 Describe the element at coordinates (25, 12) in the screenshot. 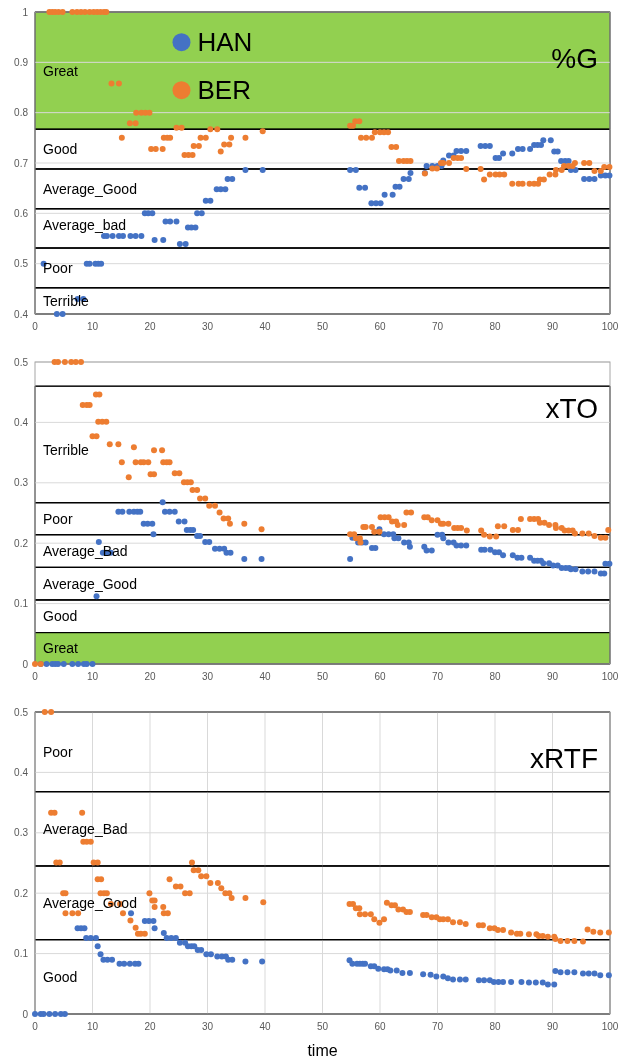

I see `y-tick-label: 1` at that location.